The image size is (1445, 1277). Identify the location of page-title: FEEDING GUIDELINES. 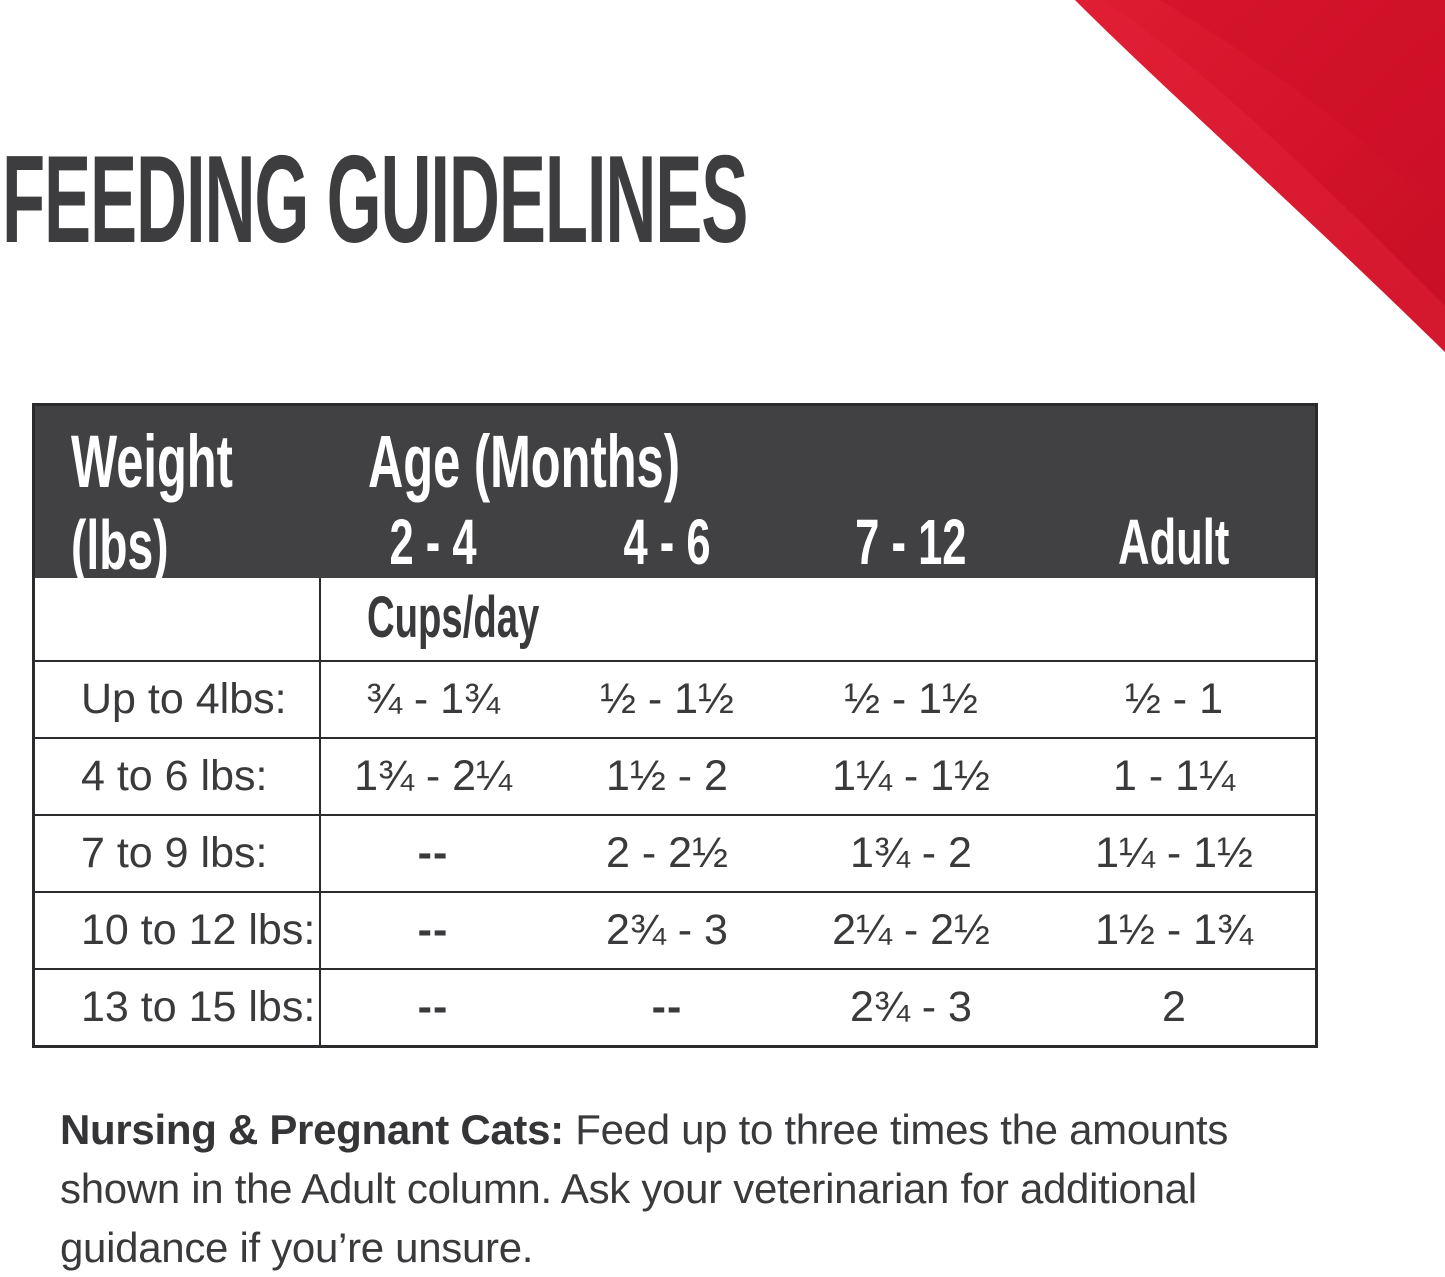
(375, 200).